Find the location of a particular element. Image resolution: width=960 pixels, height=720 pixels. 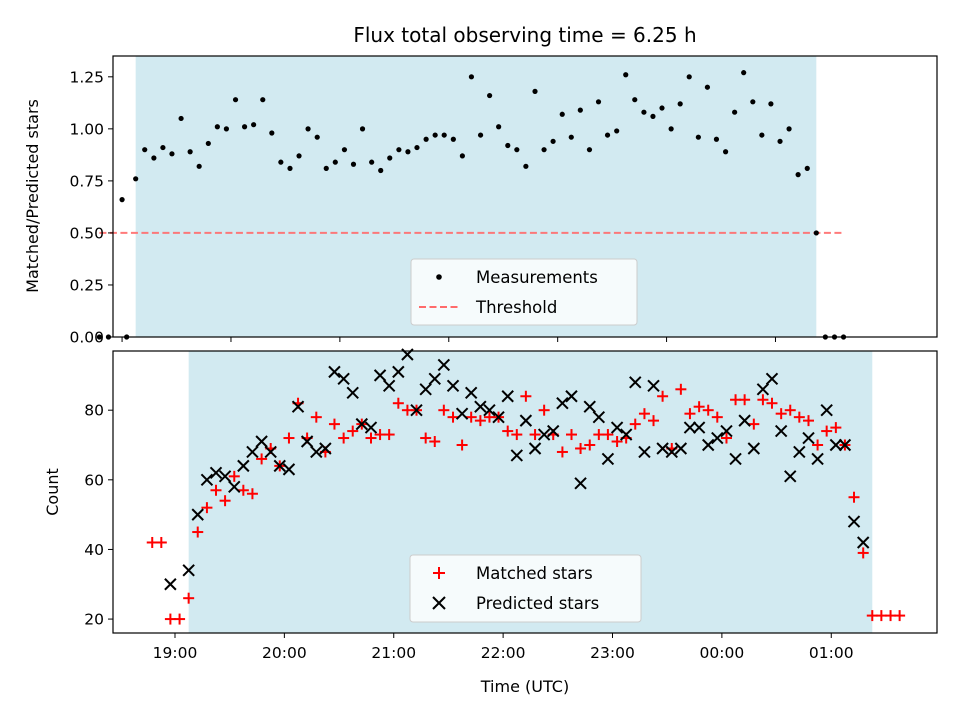

top-y-tick-label: 0.75 is located at coordinates (86, 181).